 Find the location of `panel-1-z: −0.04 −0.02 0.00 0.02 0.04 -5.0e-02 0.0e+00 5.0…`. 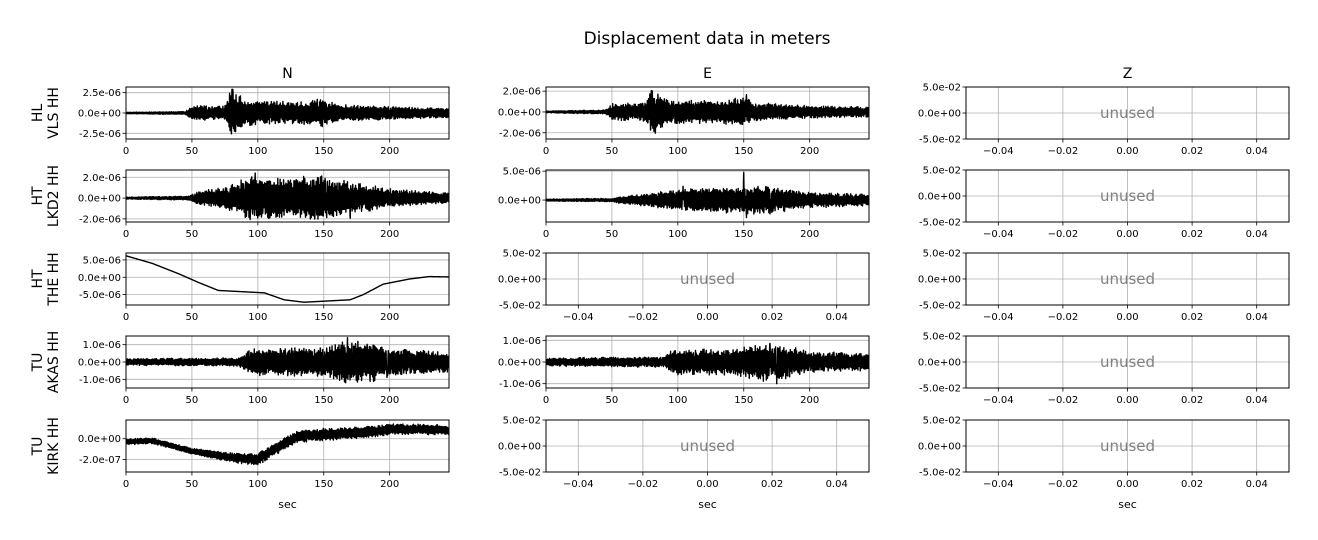

panel-1-z: −0.04 −0.02 0.00 0.02 0.04 -5.0e-02 0.0e+00 5.0… is located at coordinates (1104, 203).